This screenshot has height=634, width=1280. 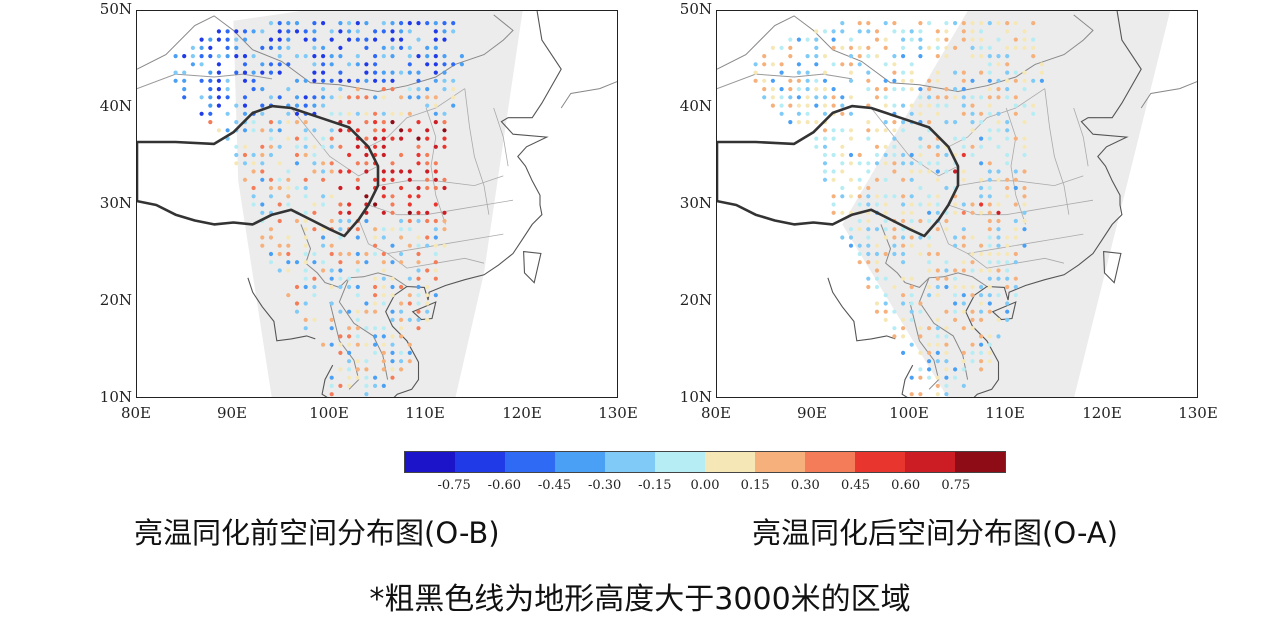 I want to click on lat-tick-label: 10N, so click(x=115, y=397).